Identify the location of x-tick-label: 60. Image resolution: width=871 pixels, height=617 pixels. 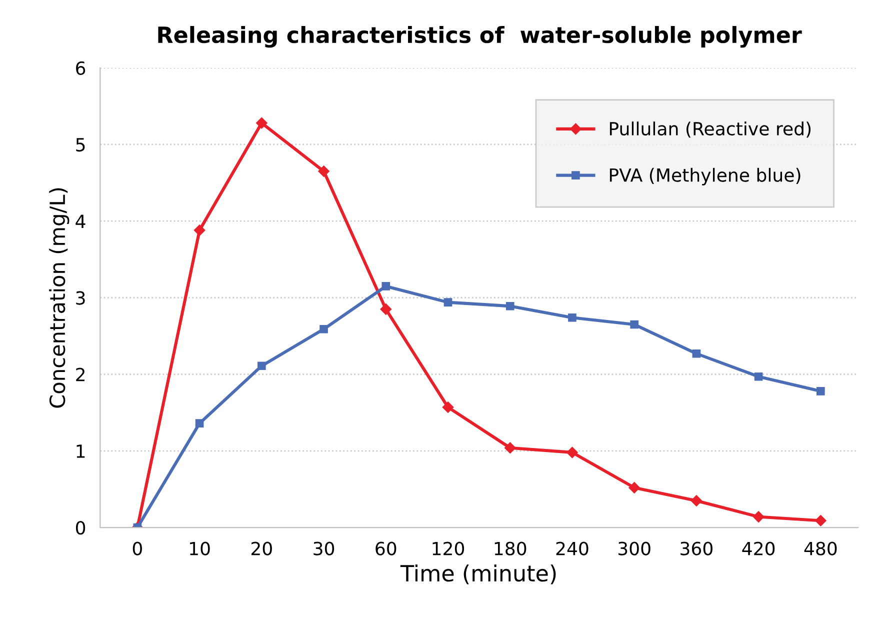
(386, 549).